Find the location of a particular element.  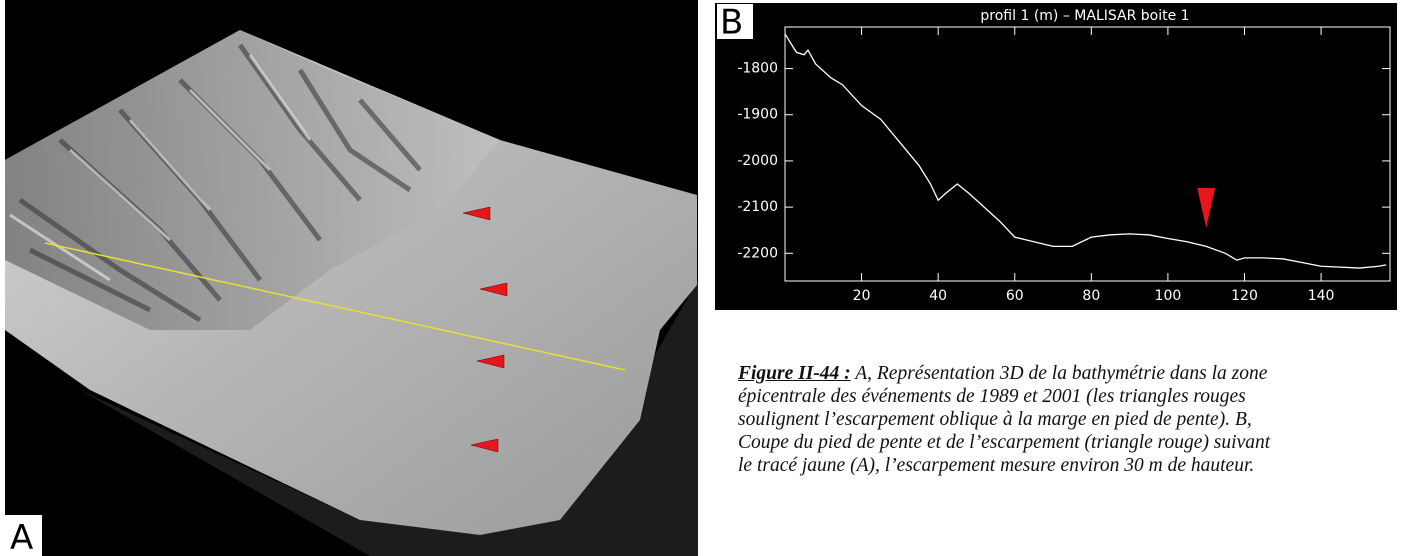

escarpment-marker is located at coordinates (1206, 207).